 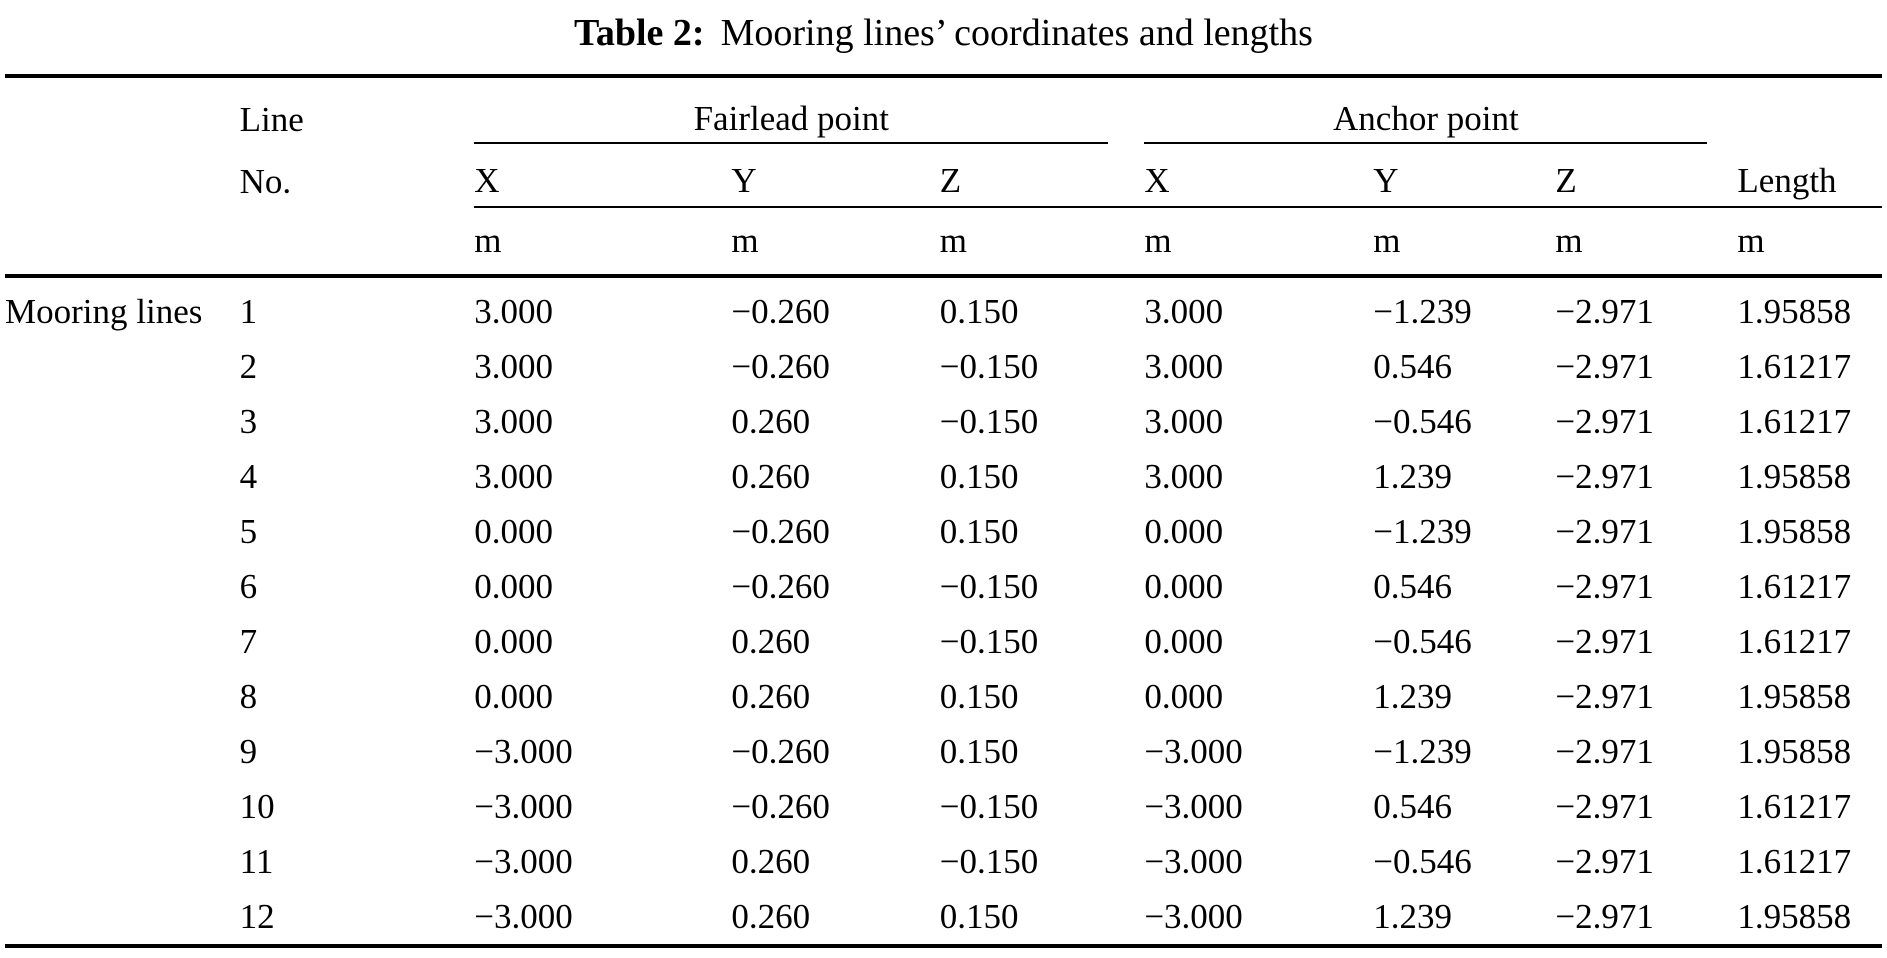 What do you see at coordinates (256, 861) in the screenshot?
I see `cell-no: 11` at bounding box center [256, 861].